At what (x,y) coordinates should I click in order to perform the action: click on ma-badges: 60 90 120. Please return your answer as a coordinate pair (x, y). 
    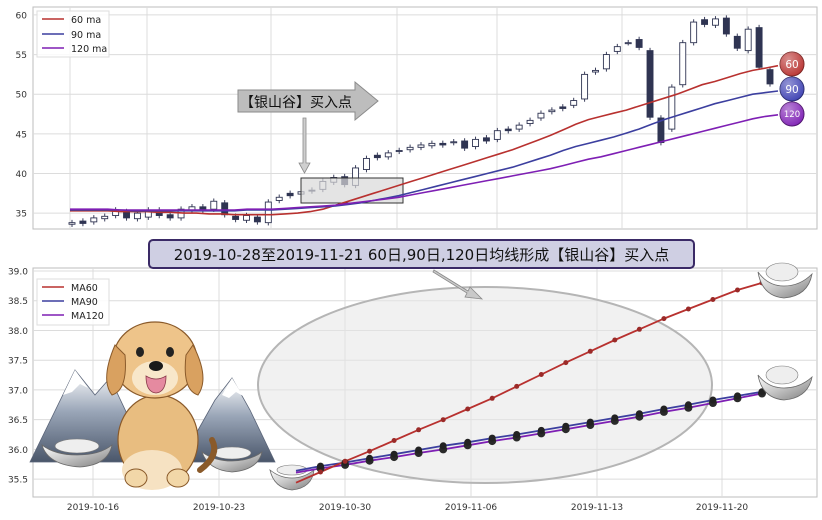
    Looking at the image, I should click on (792, 89).